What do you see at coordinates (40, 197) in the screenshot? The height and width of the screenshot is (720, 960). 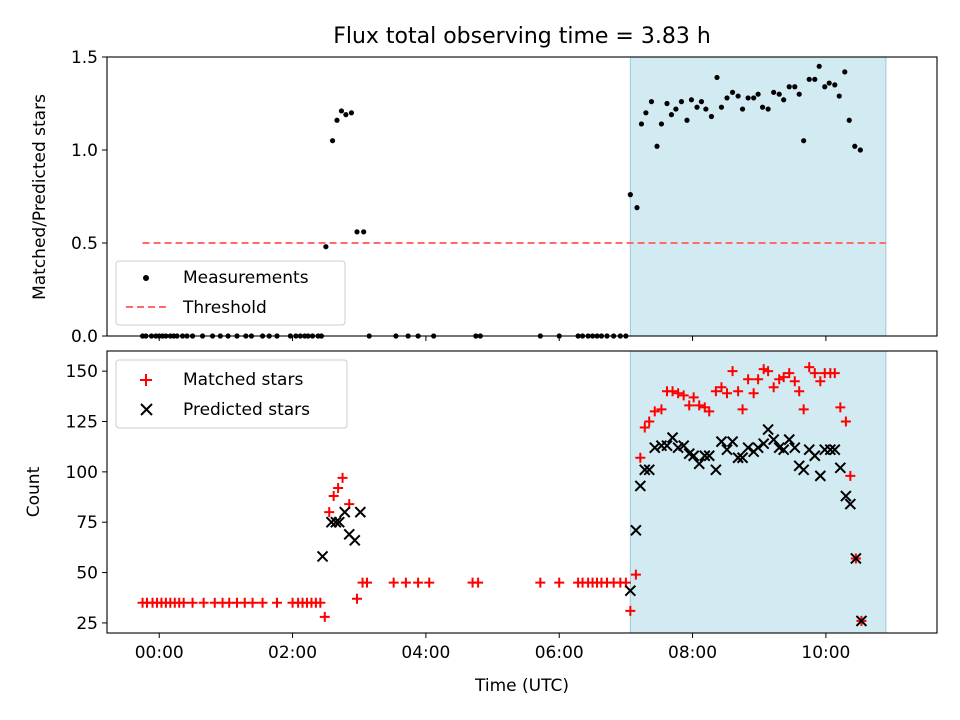 I see `y-axis-label: Matched/Predicted stars` at bounding box center [40, 197].